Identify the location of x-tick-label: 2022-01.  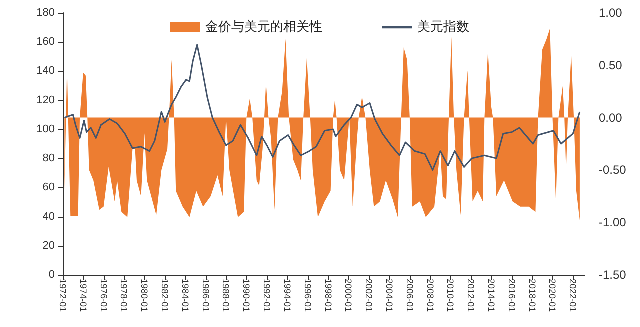
(573, 295).